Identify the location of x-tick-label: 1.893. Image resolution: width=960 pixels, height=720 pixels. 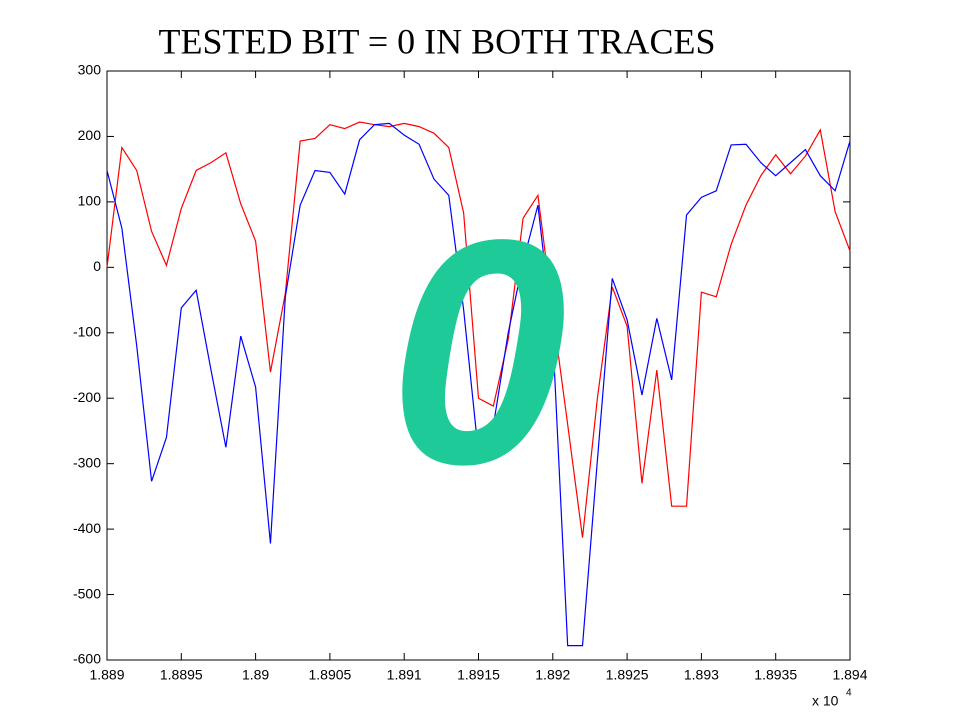
(701, 675).